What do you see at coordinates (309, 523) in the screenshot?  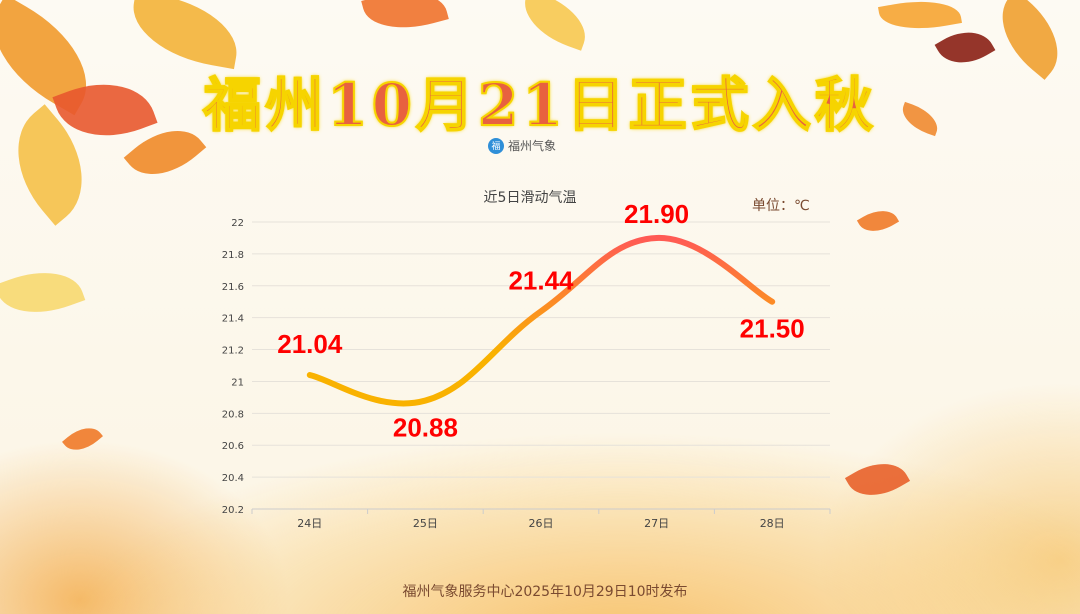 I see `x-tick-label: 24日` at bounding box center [309, 523].